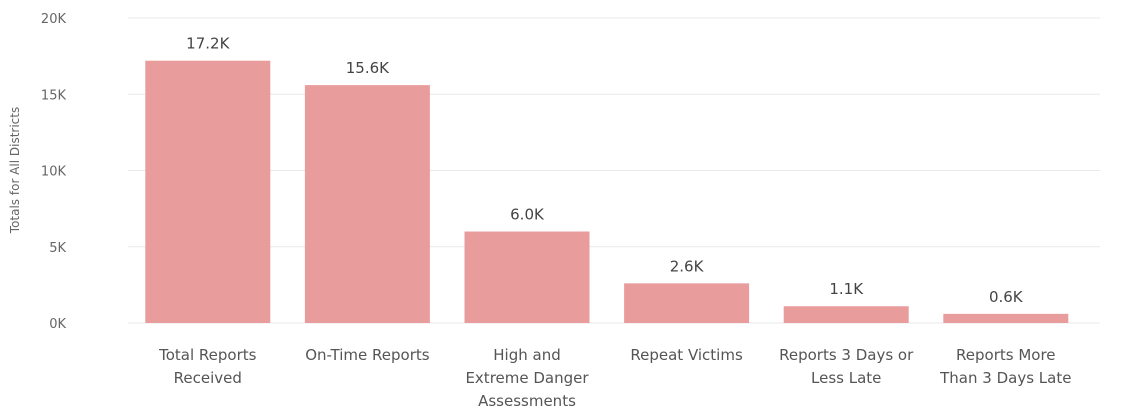  What do you see at coordinates (208, 378) in the screenshot?
I see `category-label-line: Received` at bounding box center [208, 378].